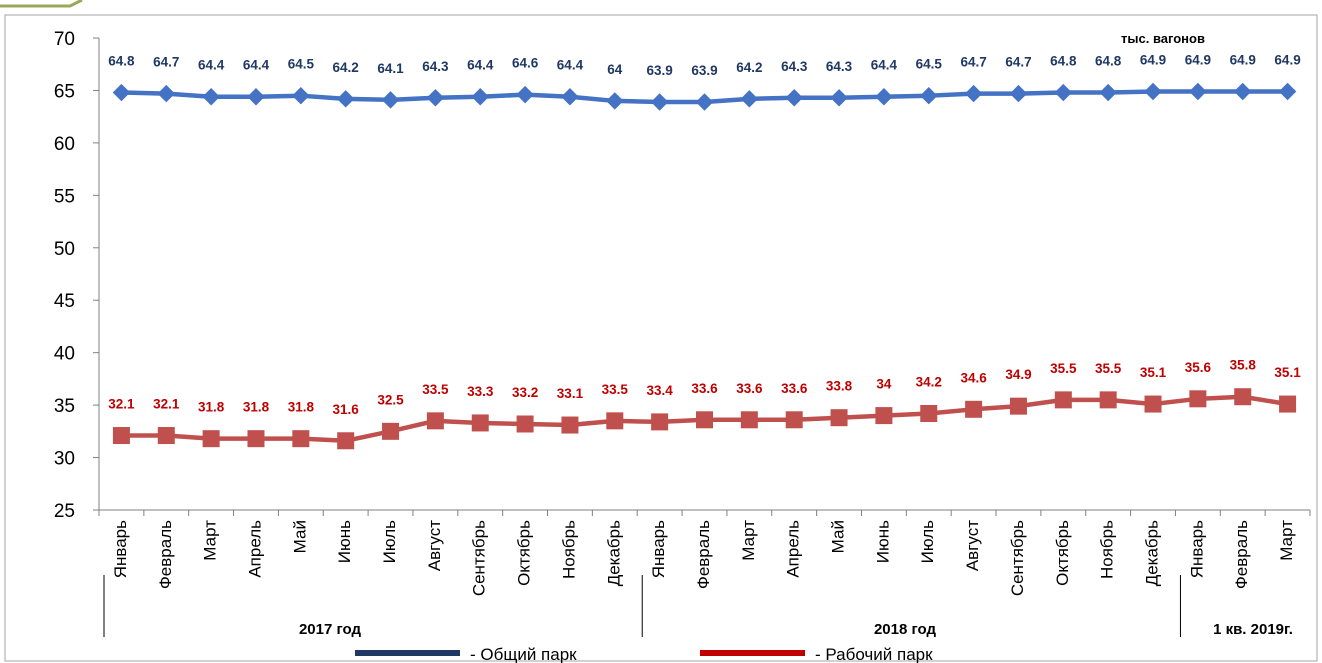 The image size is (1322, 663). Describe the element at coordinates (64, 511) in the screenshot. I see `y-tick-label: 25` at that location.